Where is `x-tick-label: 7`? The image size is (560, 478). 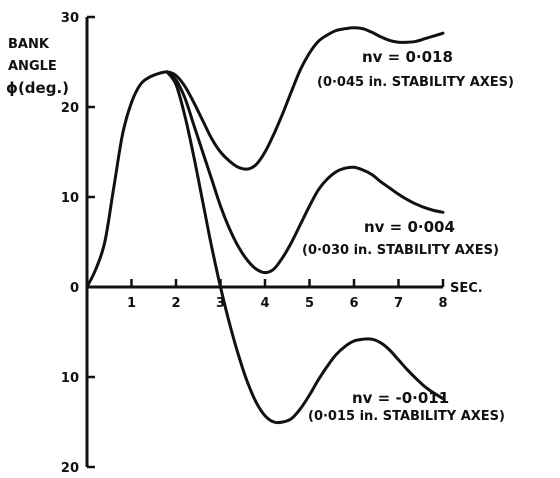 x-tick-label: 7 is located at coordinates (398, 303).